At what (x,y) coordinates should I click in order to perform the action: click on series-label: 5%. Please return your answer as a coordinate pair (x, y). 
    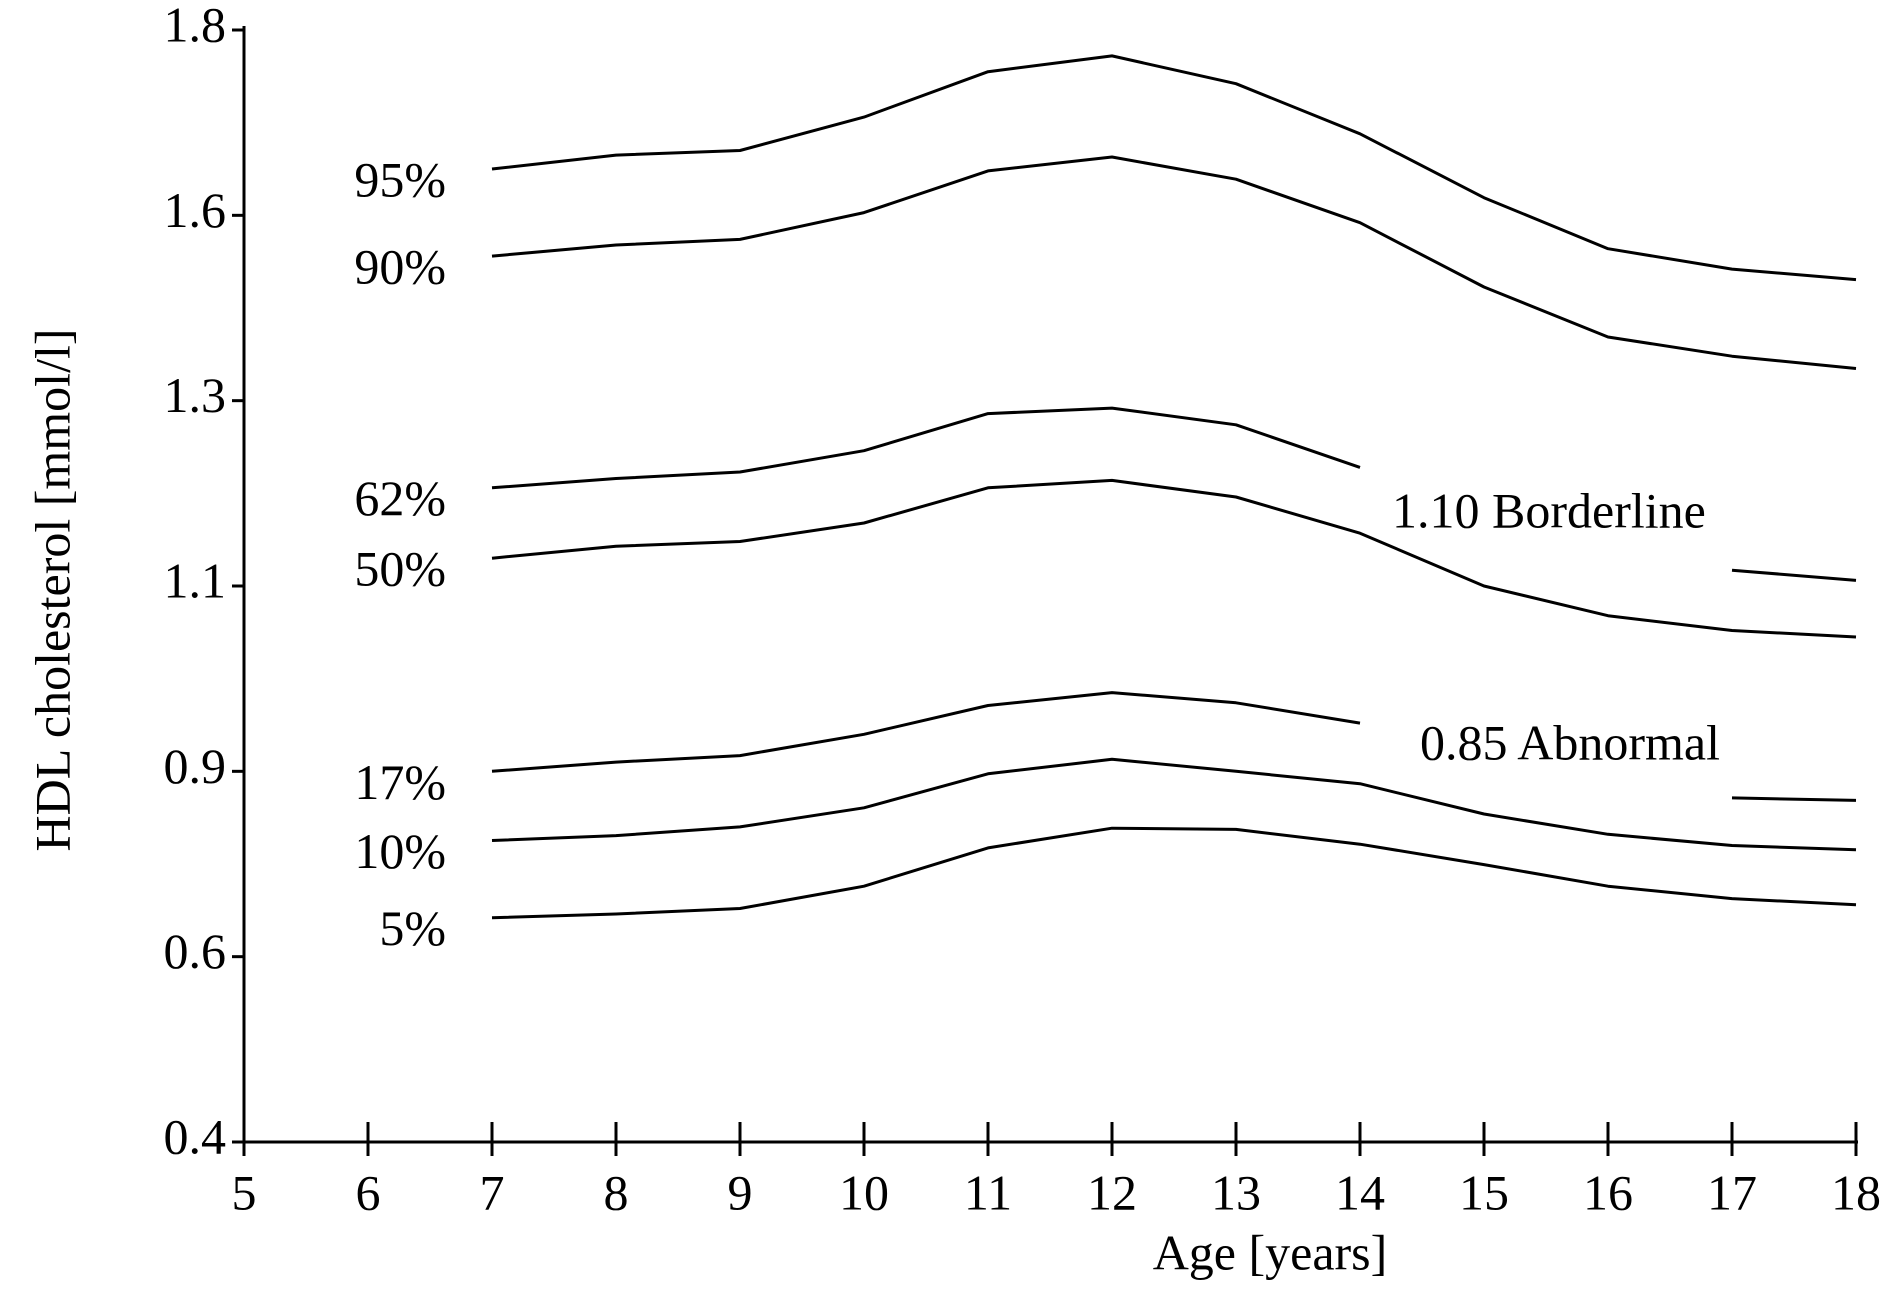
    Looking at the image, I should click on (412, 928).